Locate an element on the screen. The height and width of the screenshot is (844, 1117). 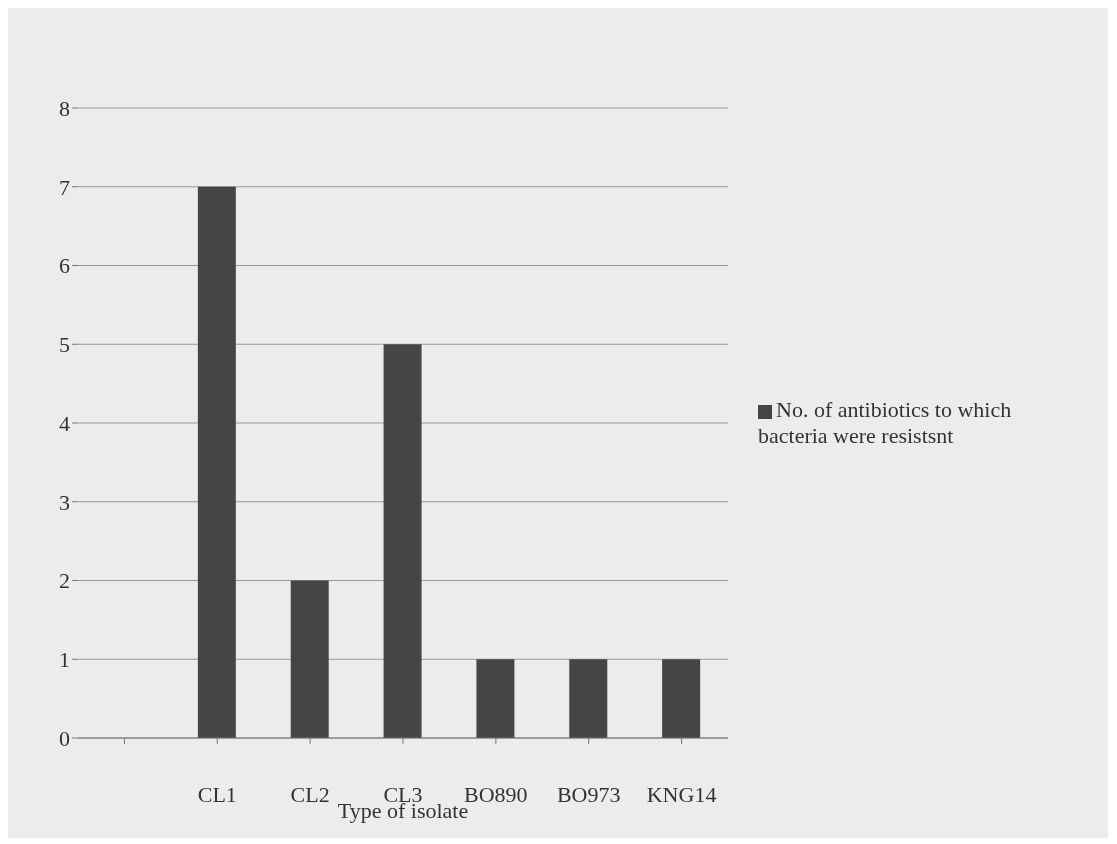
x-tick-label: CL1 is located at coordinates (217, 794).